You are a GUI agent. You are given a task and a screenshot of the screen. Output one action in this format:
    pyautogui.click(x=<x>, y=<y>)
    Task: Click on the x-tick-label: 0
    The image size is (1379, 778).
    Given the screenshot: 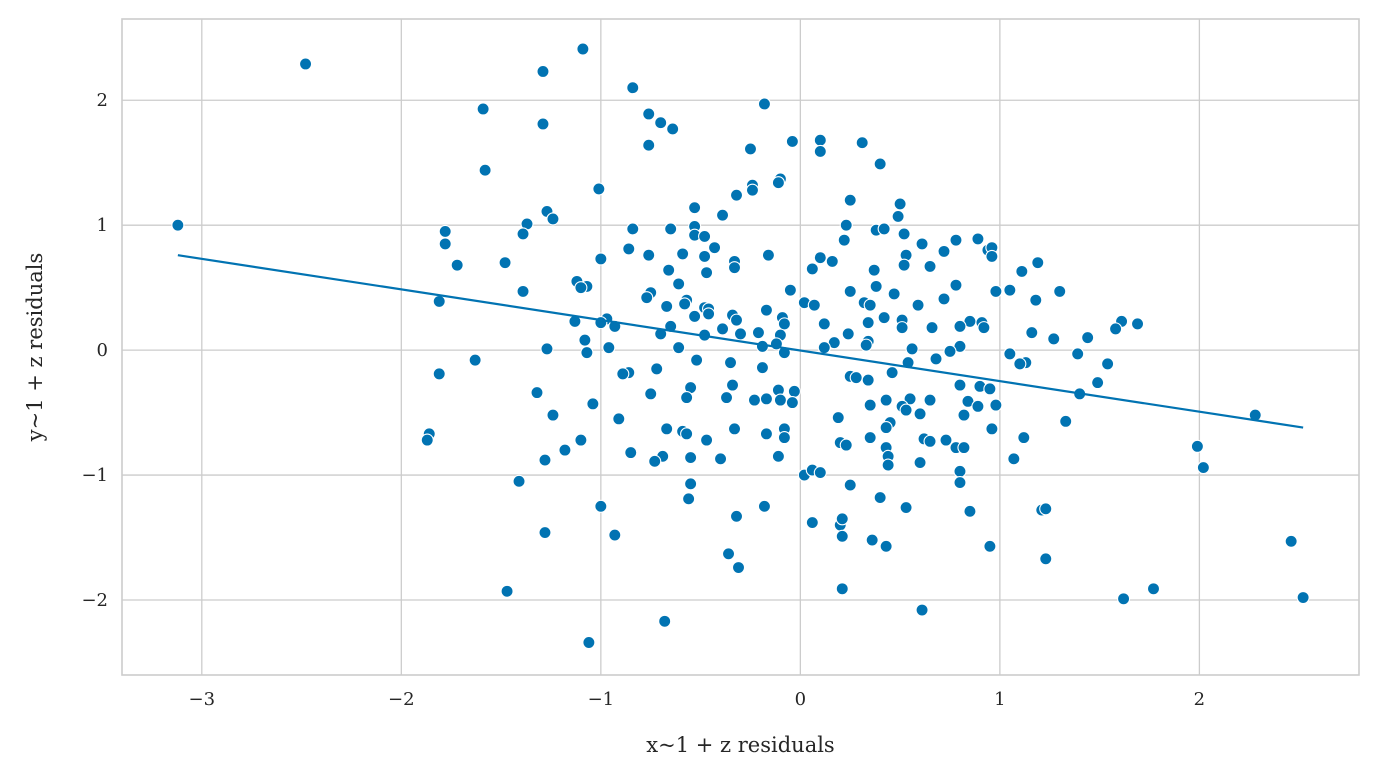 What is the action you would take?
    pyautogui.click(x=800, y=699)
    